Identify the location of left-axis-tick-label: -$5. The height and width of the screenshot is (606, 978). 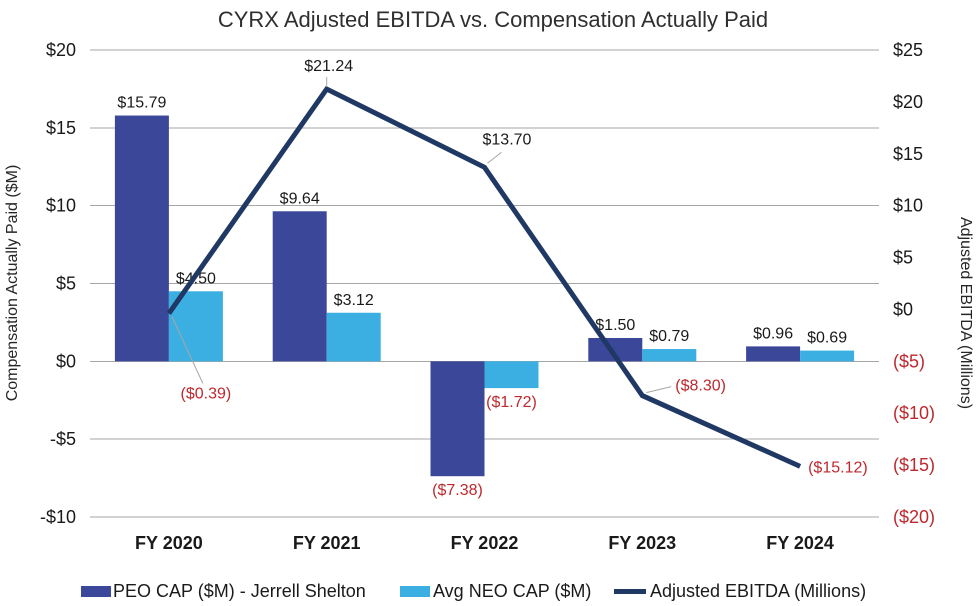
(63, 439).